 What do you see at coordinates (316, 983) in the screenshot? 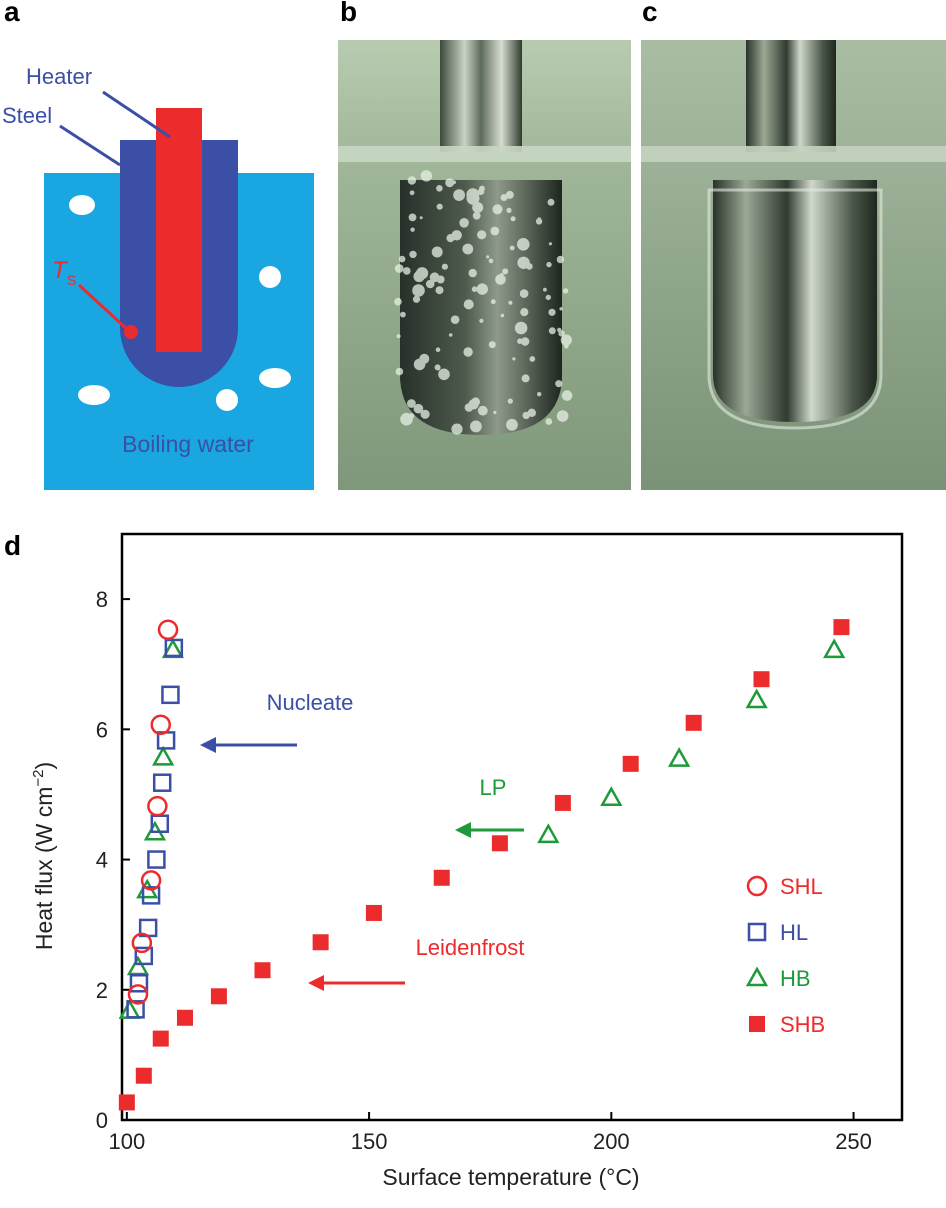
I see `arrow-head` at bounding box center [316, 983].